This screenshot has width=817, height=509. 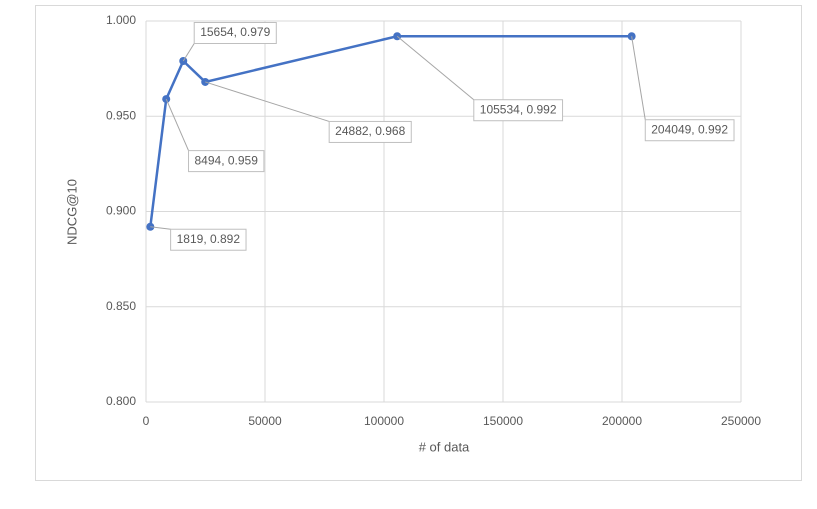 I want to click on data-label: 8494, 0.959, so click(x=227, y=160).